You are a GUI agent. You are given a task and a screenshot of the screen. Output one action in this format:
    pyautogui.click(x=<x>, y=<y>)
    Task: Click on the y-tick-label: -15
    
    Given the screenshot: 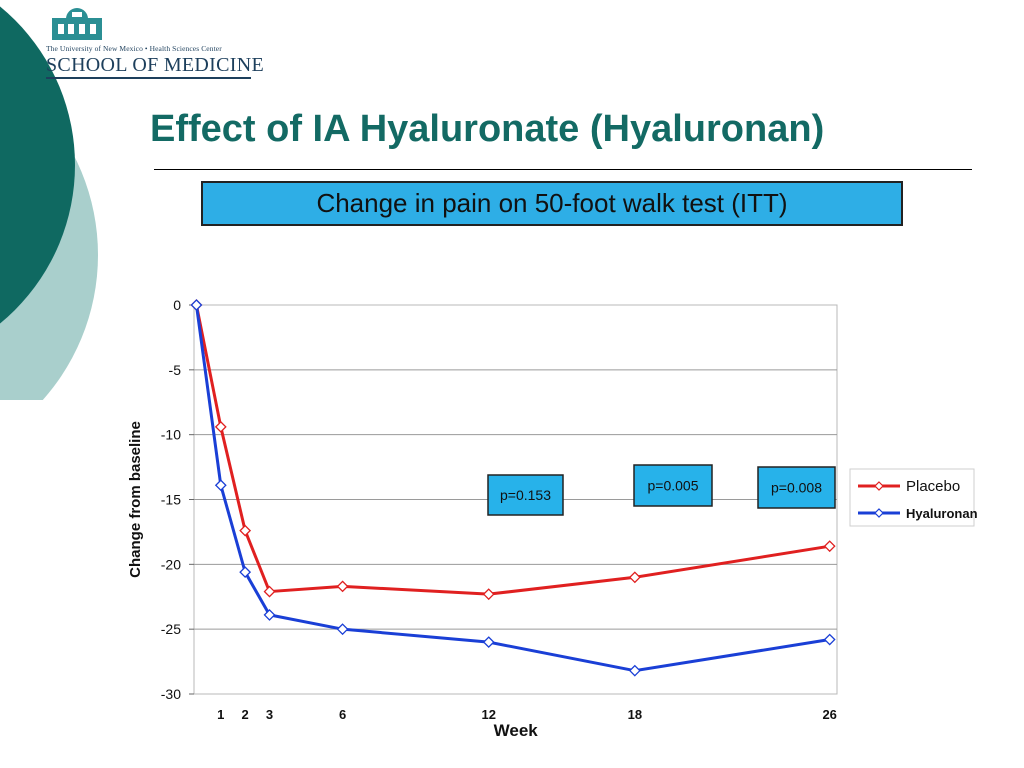 What is the action you would take?
    pyautogui.click(x=171, y=500)
    